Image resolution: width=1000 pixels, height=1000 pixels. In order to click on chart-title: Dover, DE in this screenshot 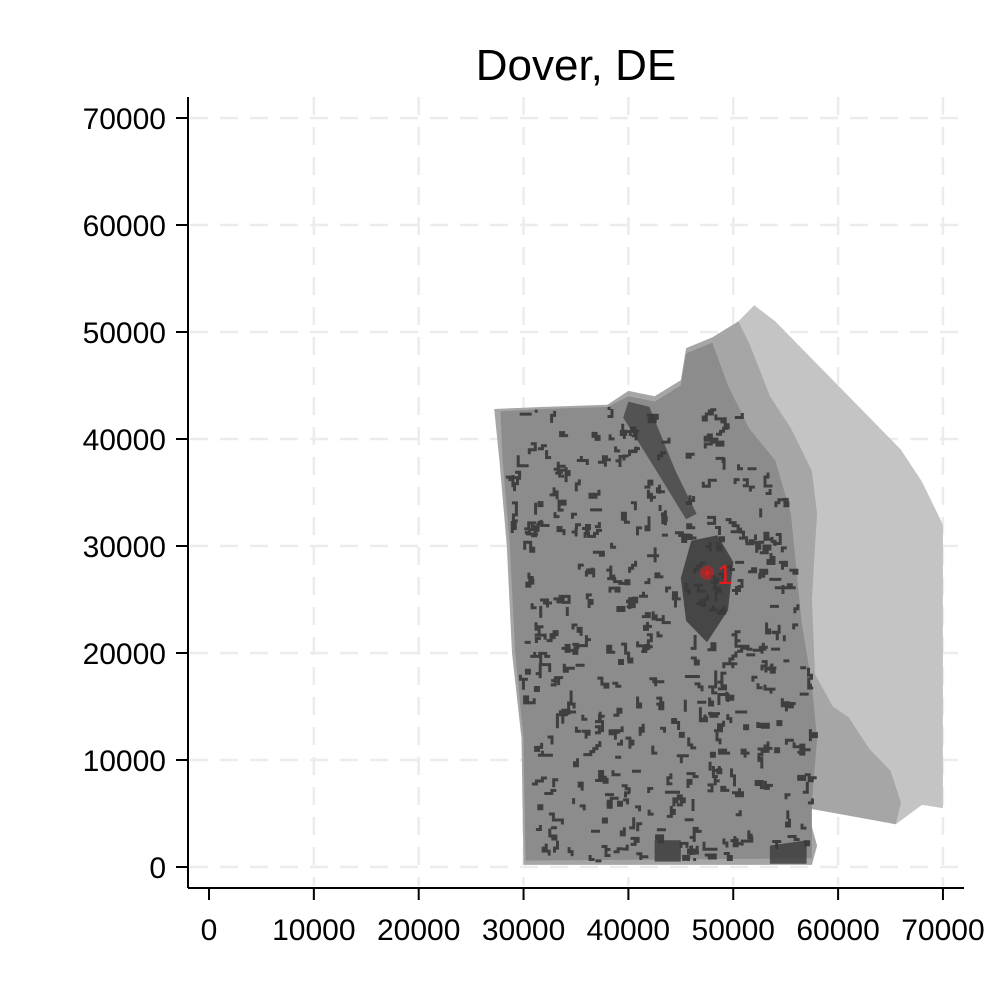, I will do `click(576, 65)`.